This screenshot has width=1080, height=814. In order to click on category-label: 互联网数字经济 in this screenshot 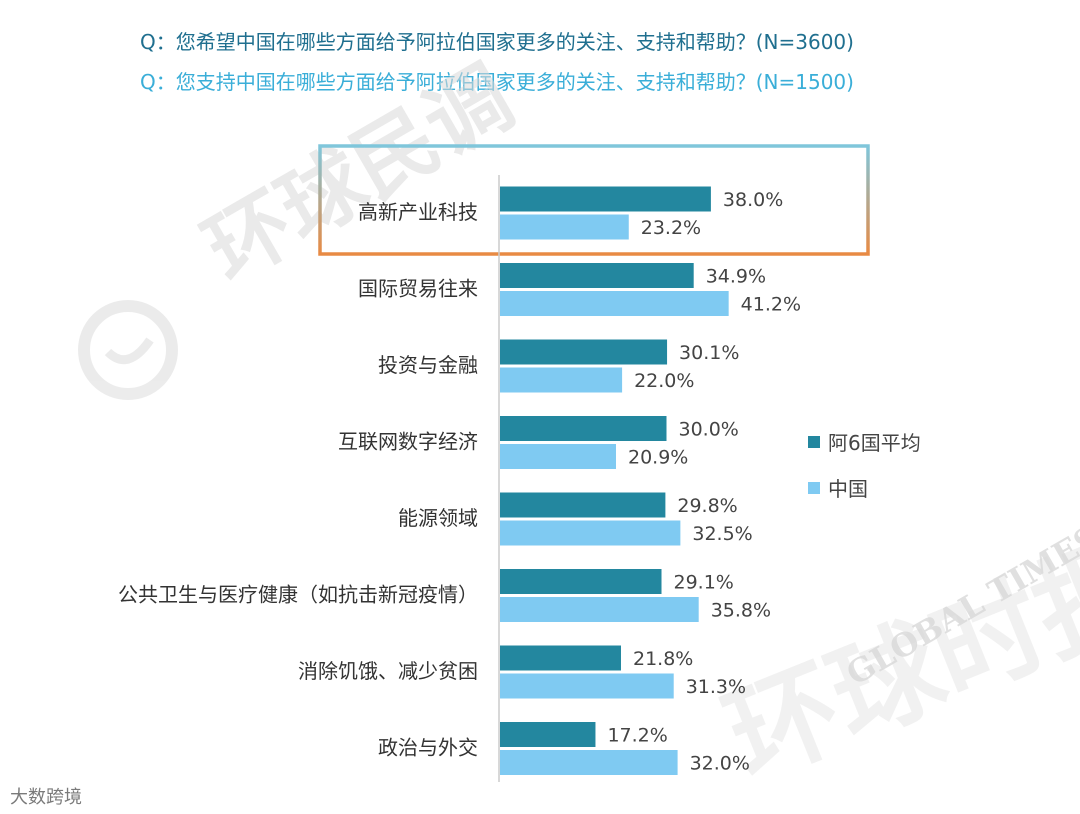, I will do `click(408, 442)`.